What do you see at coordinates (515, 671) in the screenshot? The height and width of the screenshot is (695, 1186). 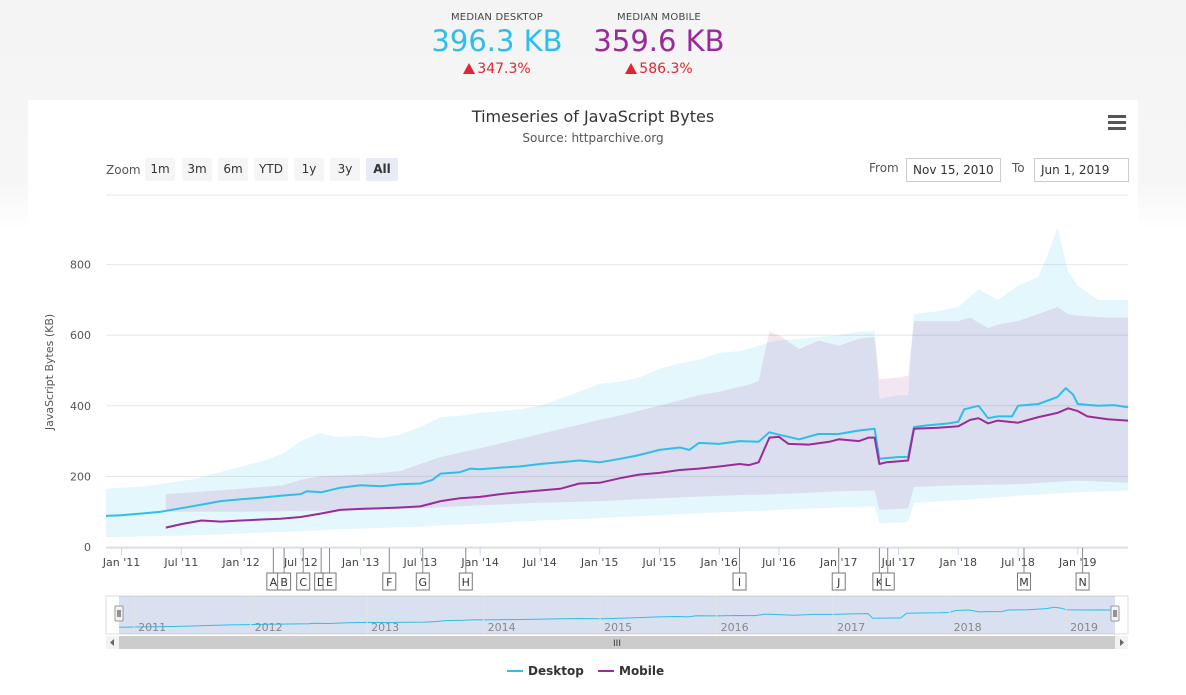 I see `legend-desktop-swatch` at bounding box center [515, 671].